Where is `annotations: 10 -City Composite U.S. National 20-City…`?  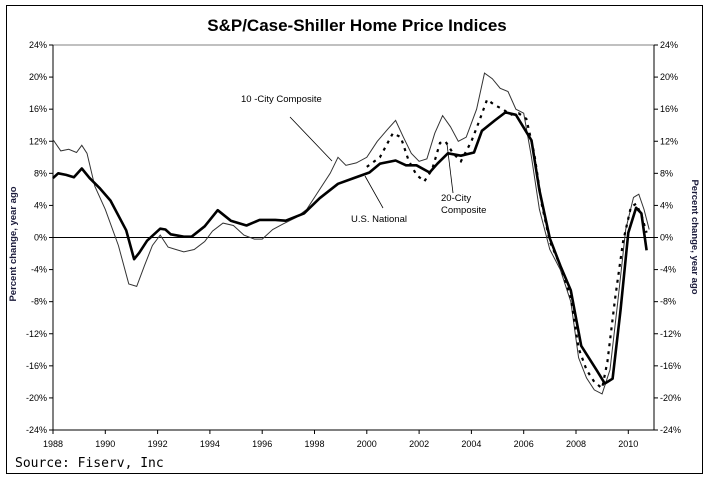 annotations: 10 -City Composite U.S. National 20-City… is located at coordinates (363, 159).